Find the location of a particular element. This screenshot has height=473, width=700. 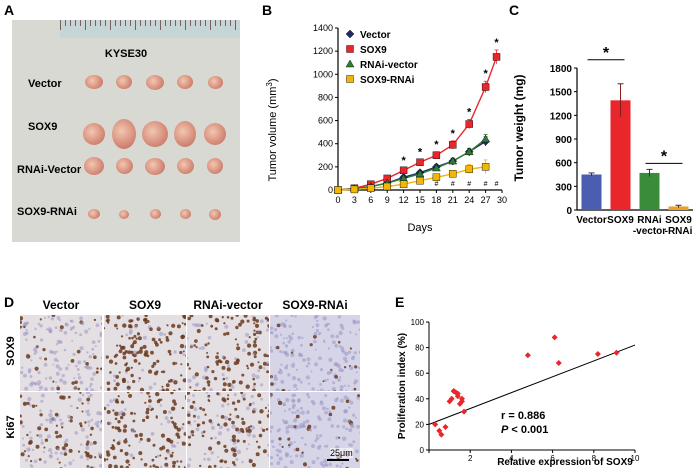

c-category-label: SOX9 is located at coordinates (620, 220).